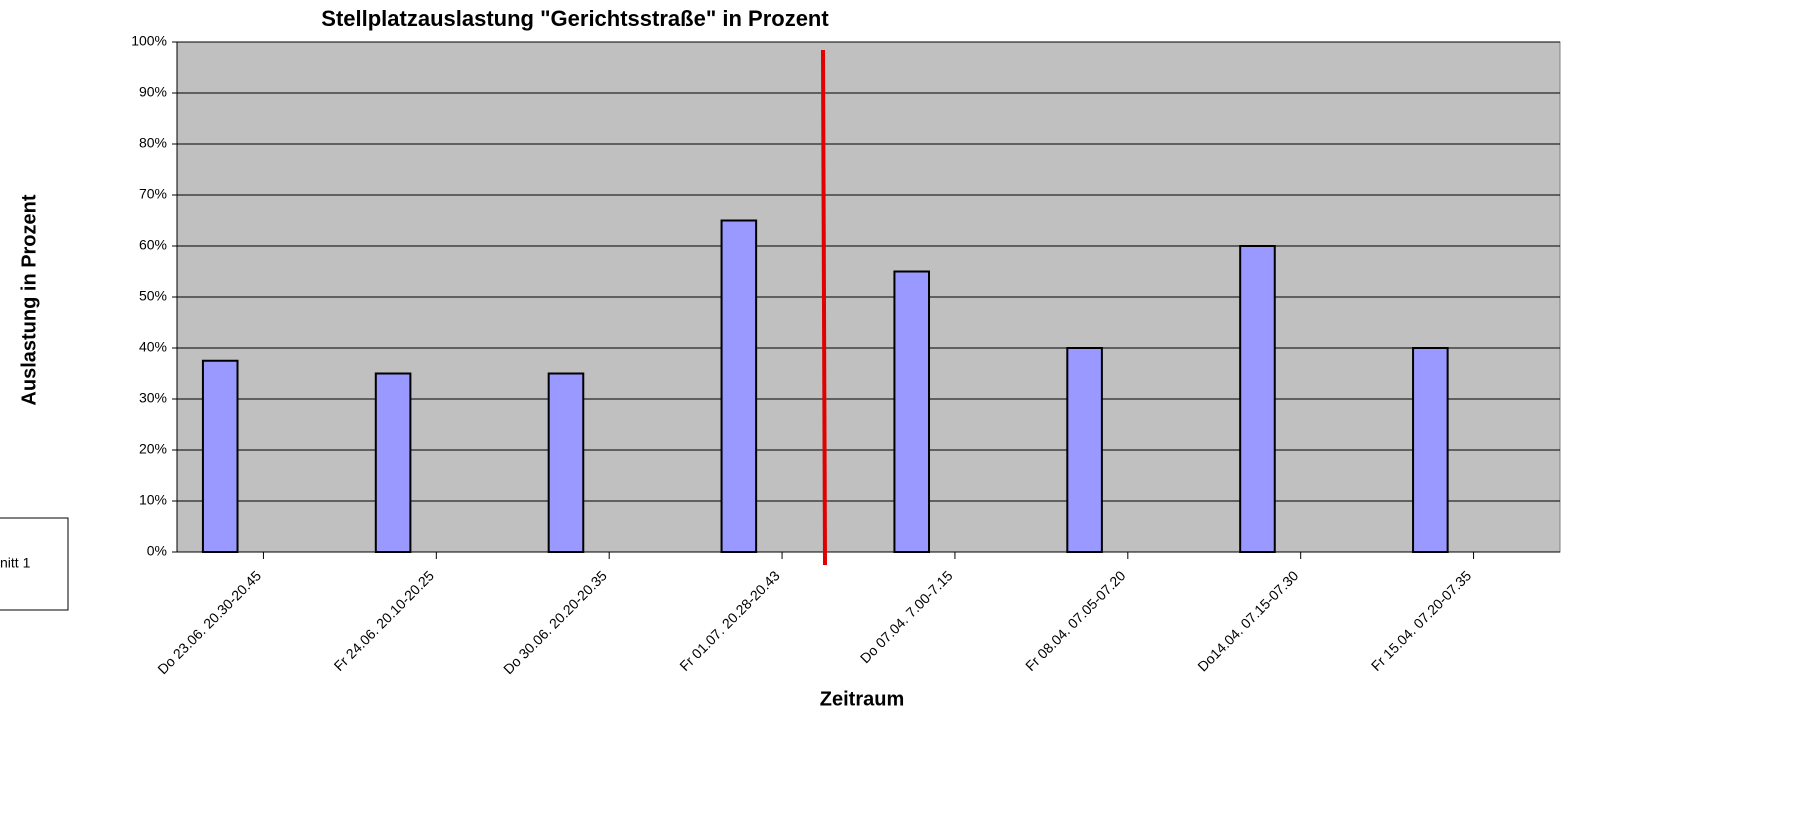 The height and width of the screenshot is (820, 1798). I want to click on legend-label: nitt 1, so click(15, 563).